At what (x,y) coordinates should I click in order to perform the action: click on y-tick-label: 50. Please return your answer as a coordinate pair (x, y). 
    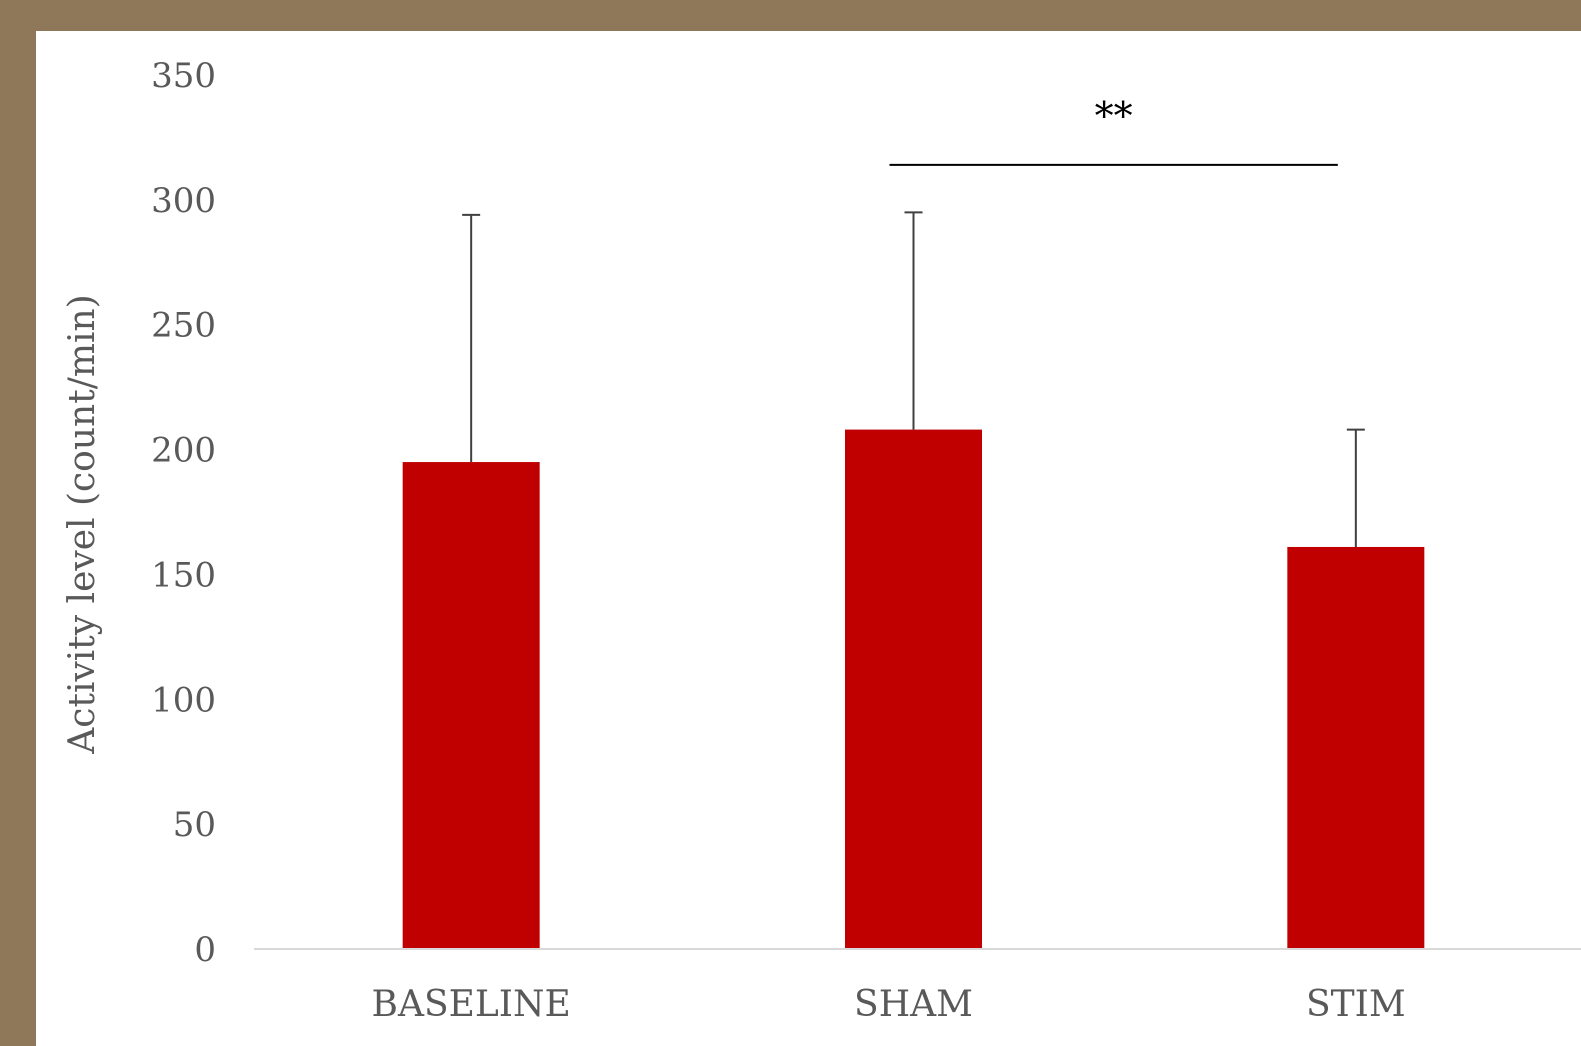
    Looking at the image, I should click on (194, 825).